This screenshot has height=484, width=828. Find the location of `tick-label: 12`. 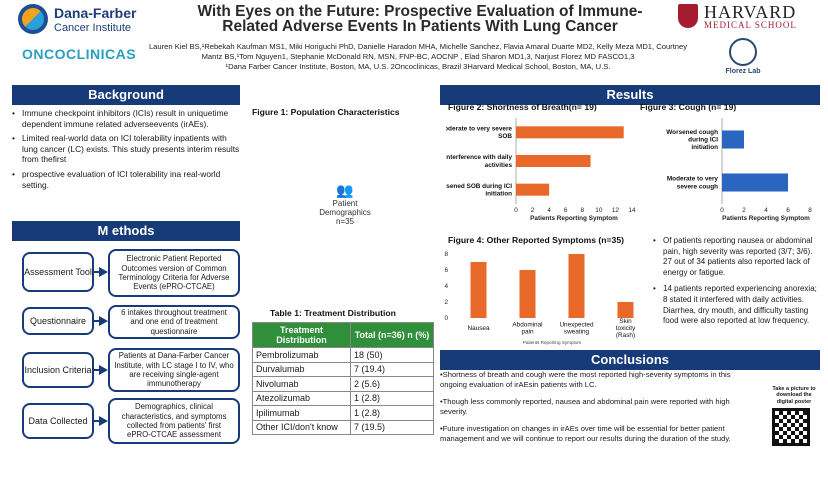

tick-label: 12 is located at coordinates (616, 210).